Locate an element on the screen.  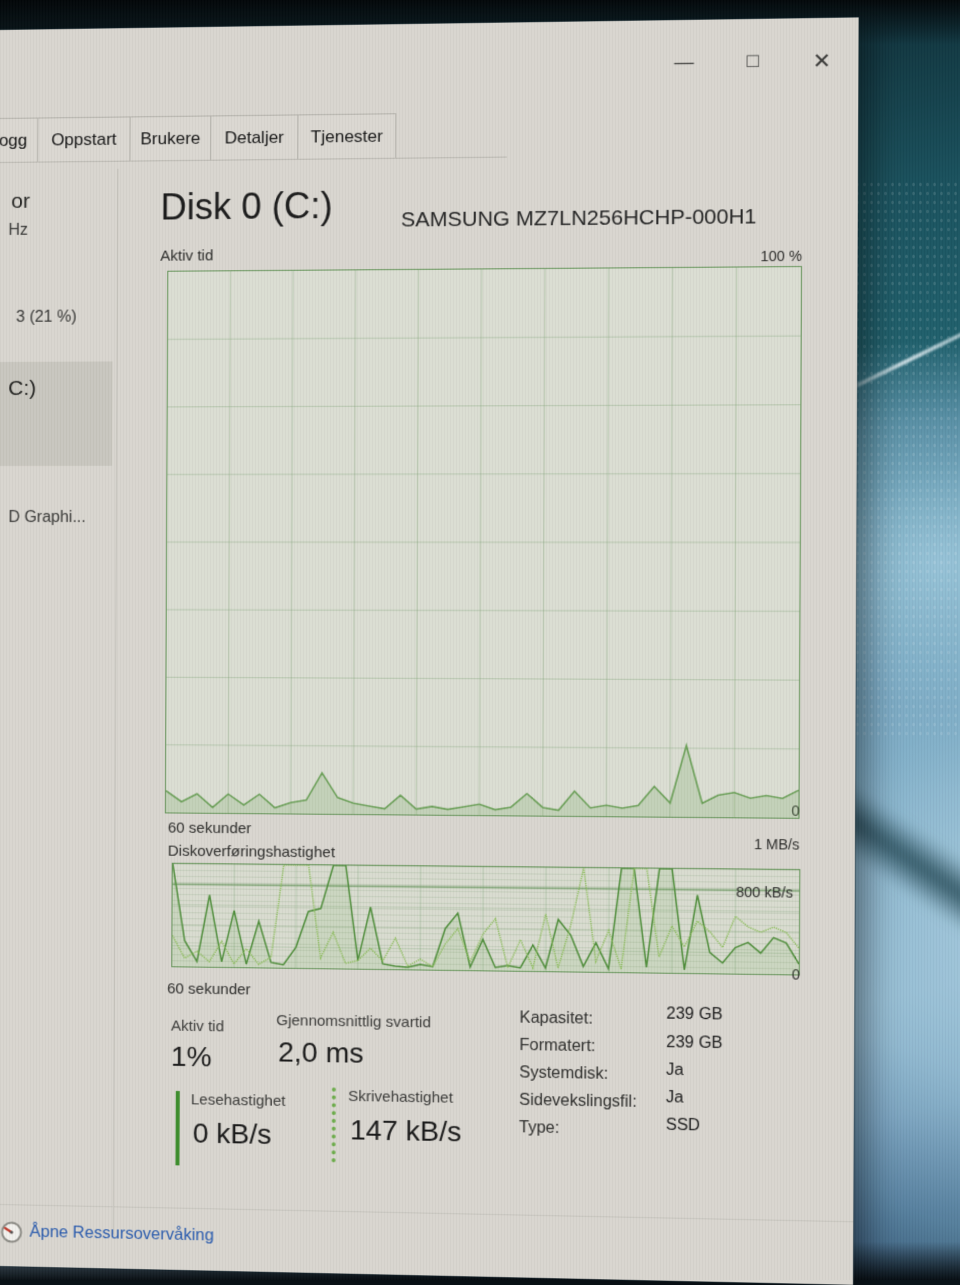
transfer-chart-mid-label: 800 kB/s is located at coordinates (764, 892).